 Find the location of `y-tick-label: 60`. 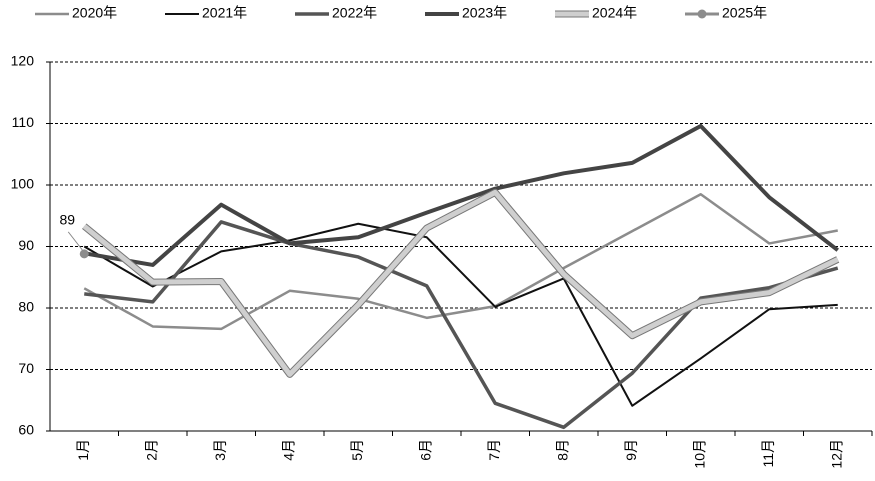

y-tick-label: 60 is located at coordinates (26, 430).